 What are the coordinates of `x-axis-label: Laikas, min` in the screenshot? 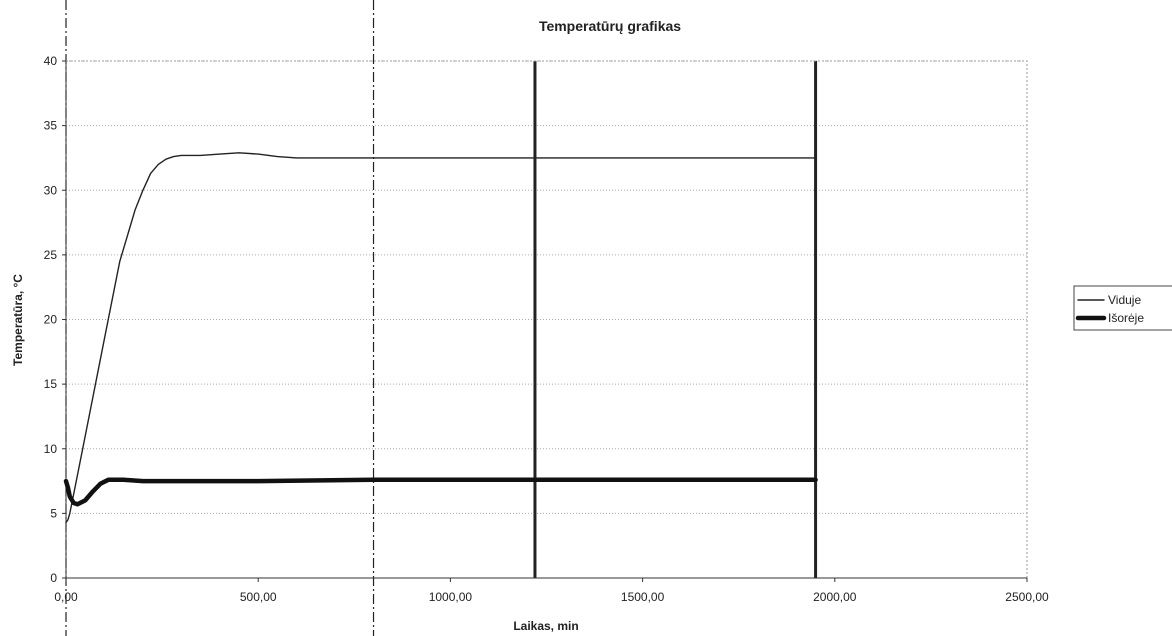 It's located at (545, 626).